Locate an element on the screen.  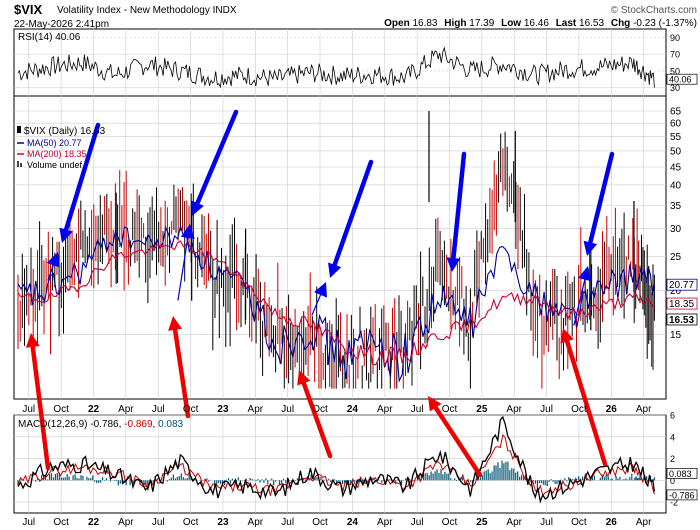
ma50-legend: MA(50) 20.77 is located at coordinates (54, 143).